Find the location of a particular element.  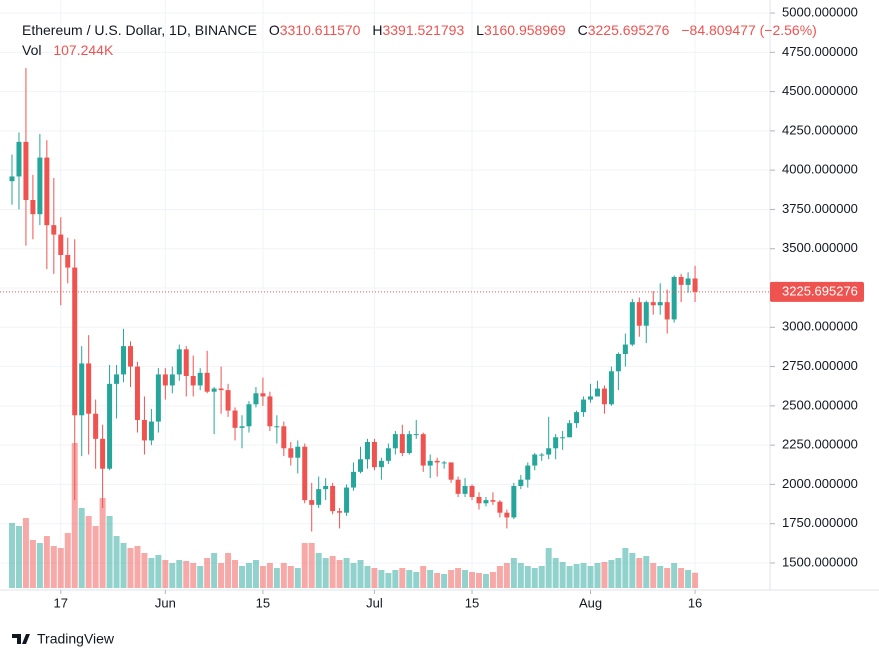

y-tick-label: 2500.000000 is located at coordinates (820, 404).